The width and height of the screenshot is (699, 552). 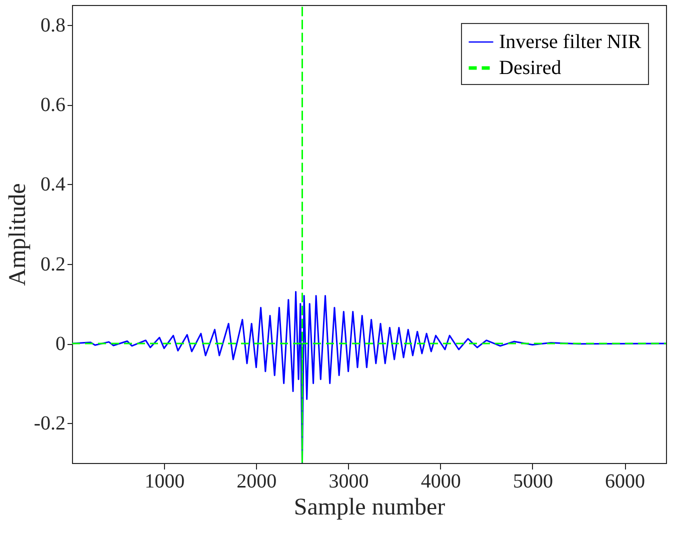 I want to click on y-tick-label: 0.6, so click(x=53, y=105).